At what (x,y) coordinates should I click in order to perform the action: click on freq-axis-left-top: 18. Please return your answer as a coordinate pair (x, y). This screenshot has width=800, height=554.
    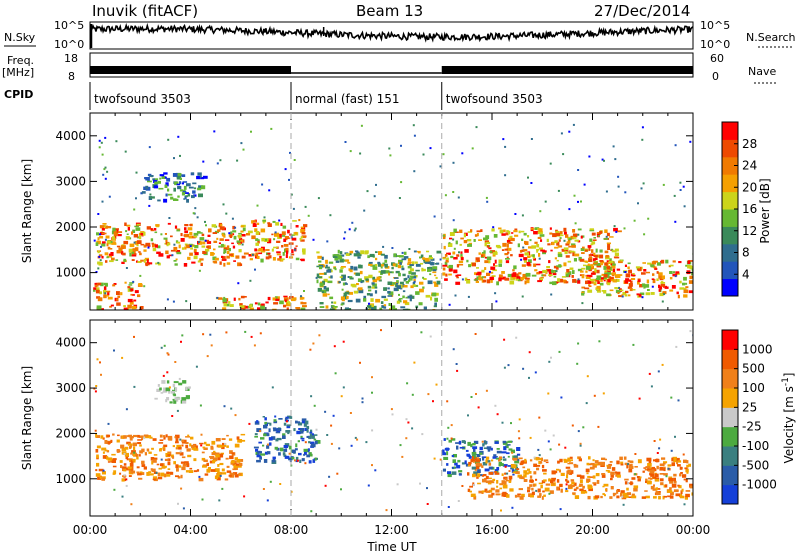
    Looking at the image, I should click on (71, 58).